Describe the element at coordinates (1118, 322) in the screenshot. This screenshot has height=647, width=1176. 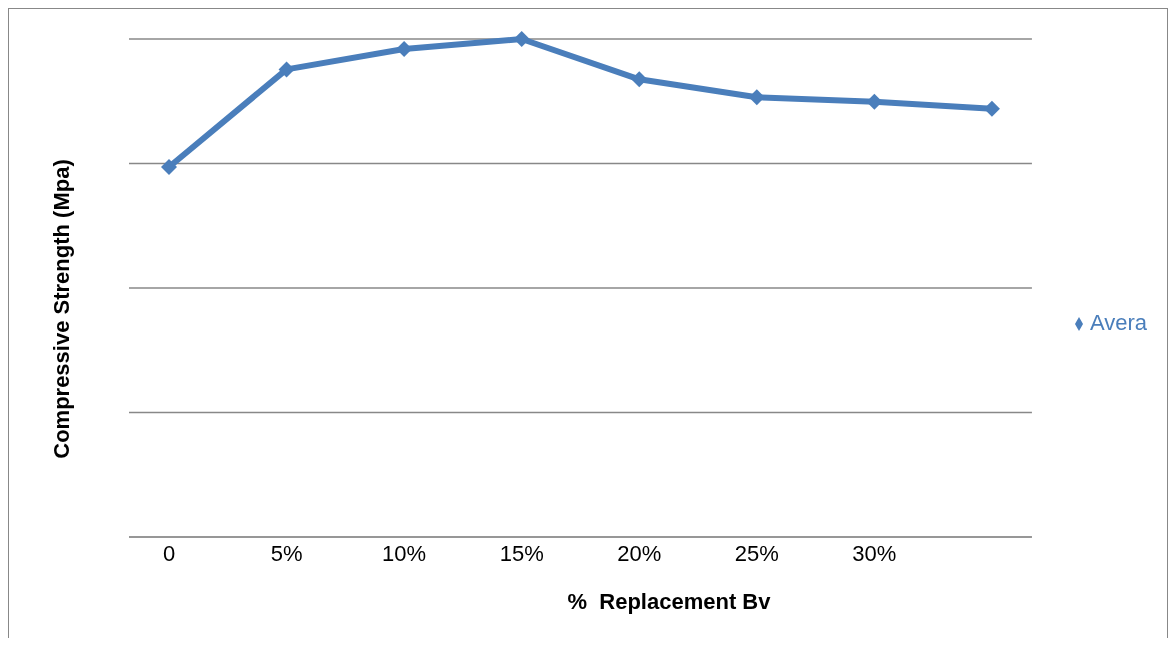
I see `legend-label: Avera` at that location.